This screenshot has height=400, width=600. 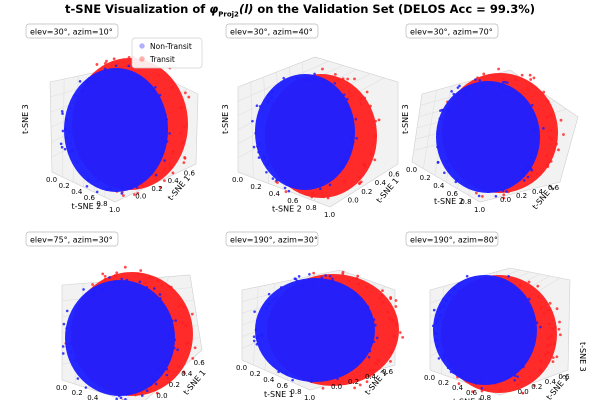 I want to click on tick-label: 0.8, so click(x=101, y=204).